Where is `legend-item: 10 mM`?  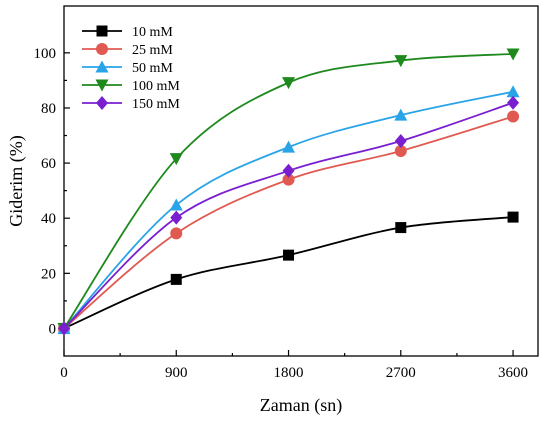
legend-item: 10 mM is located at coordinates (127, 32).